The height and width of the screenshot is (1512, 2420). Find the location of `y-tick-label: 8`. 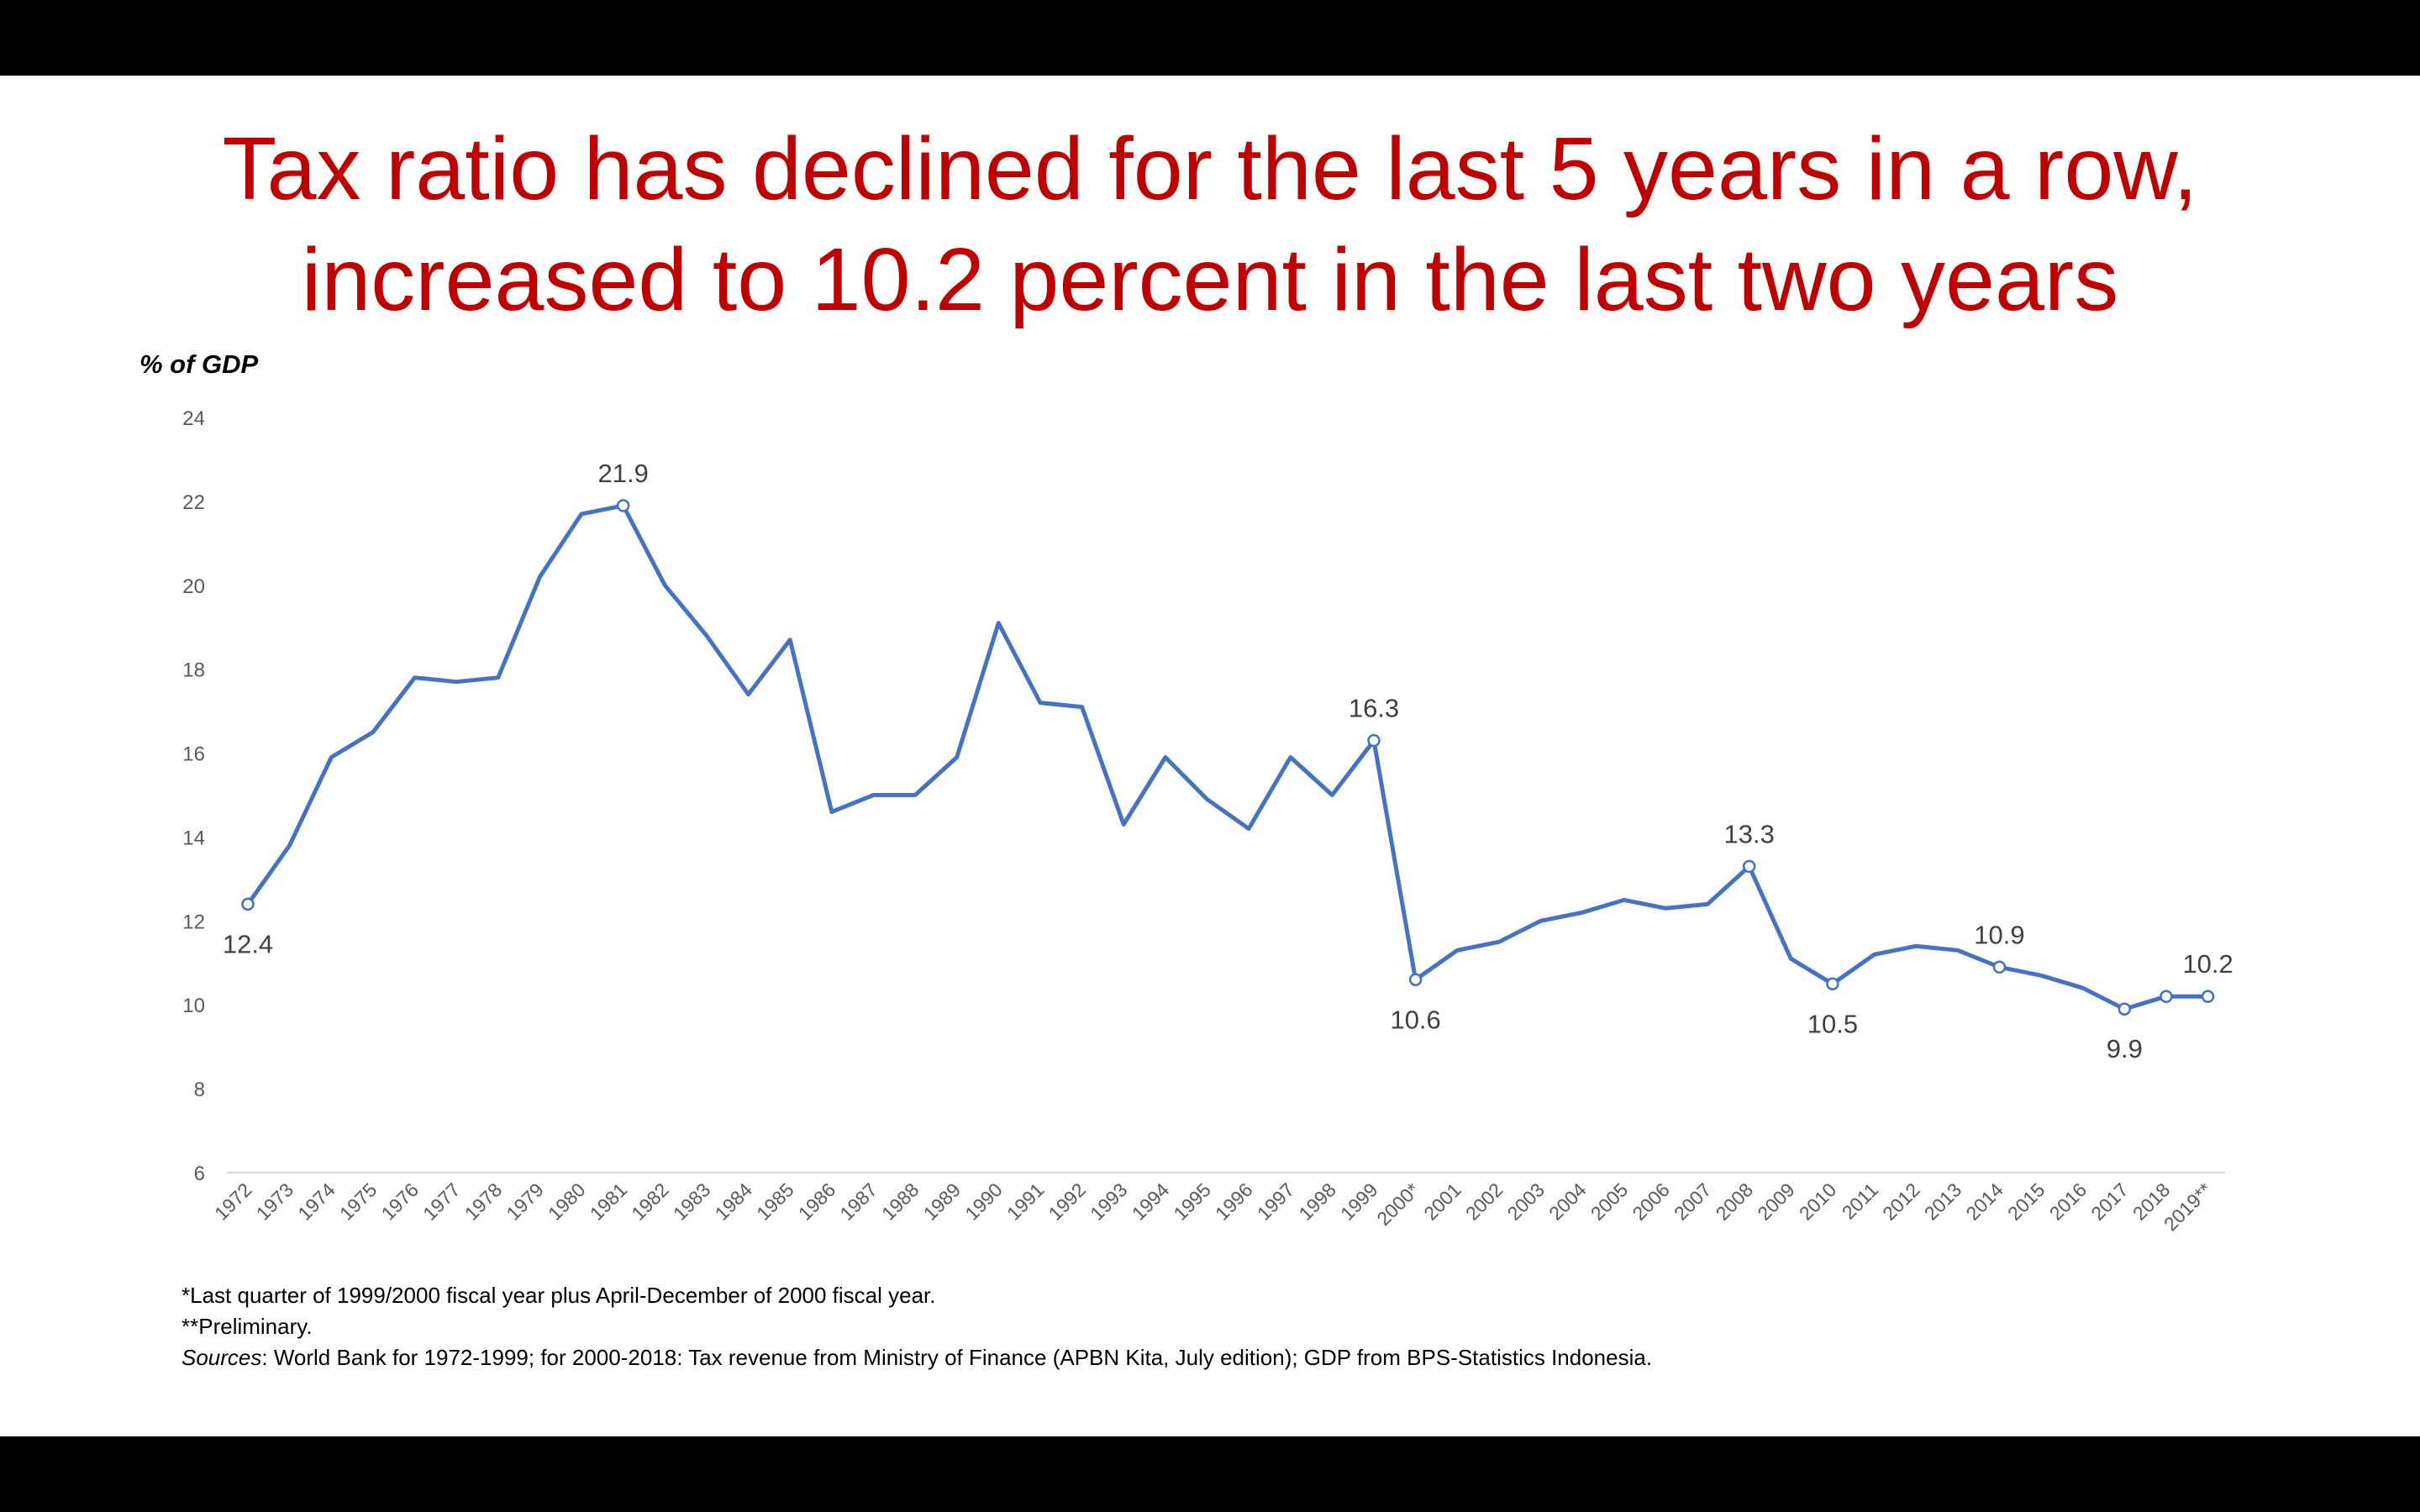

y-tick-label: 8 is located at coordinates (199, 1090).